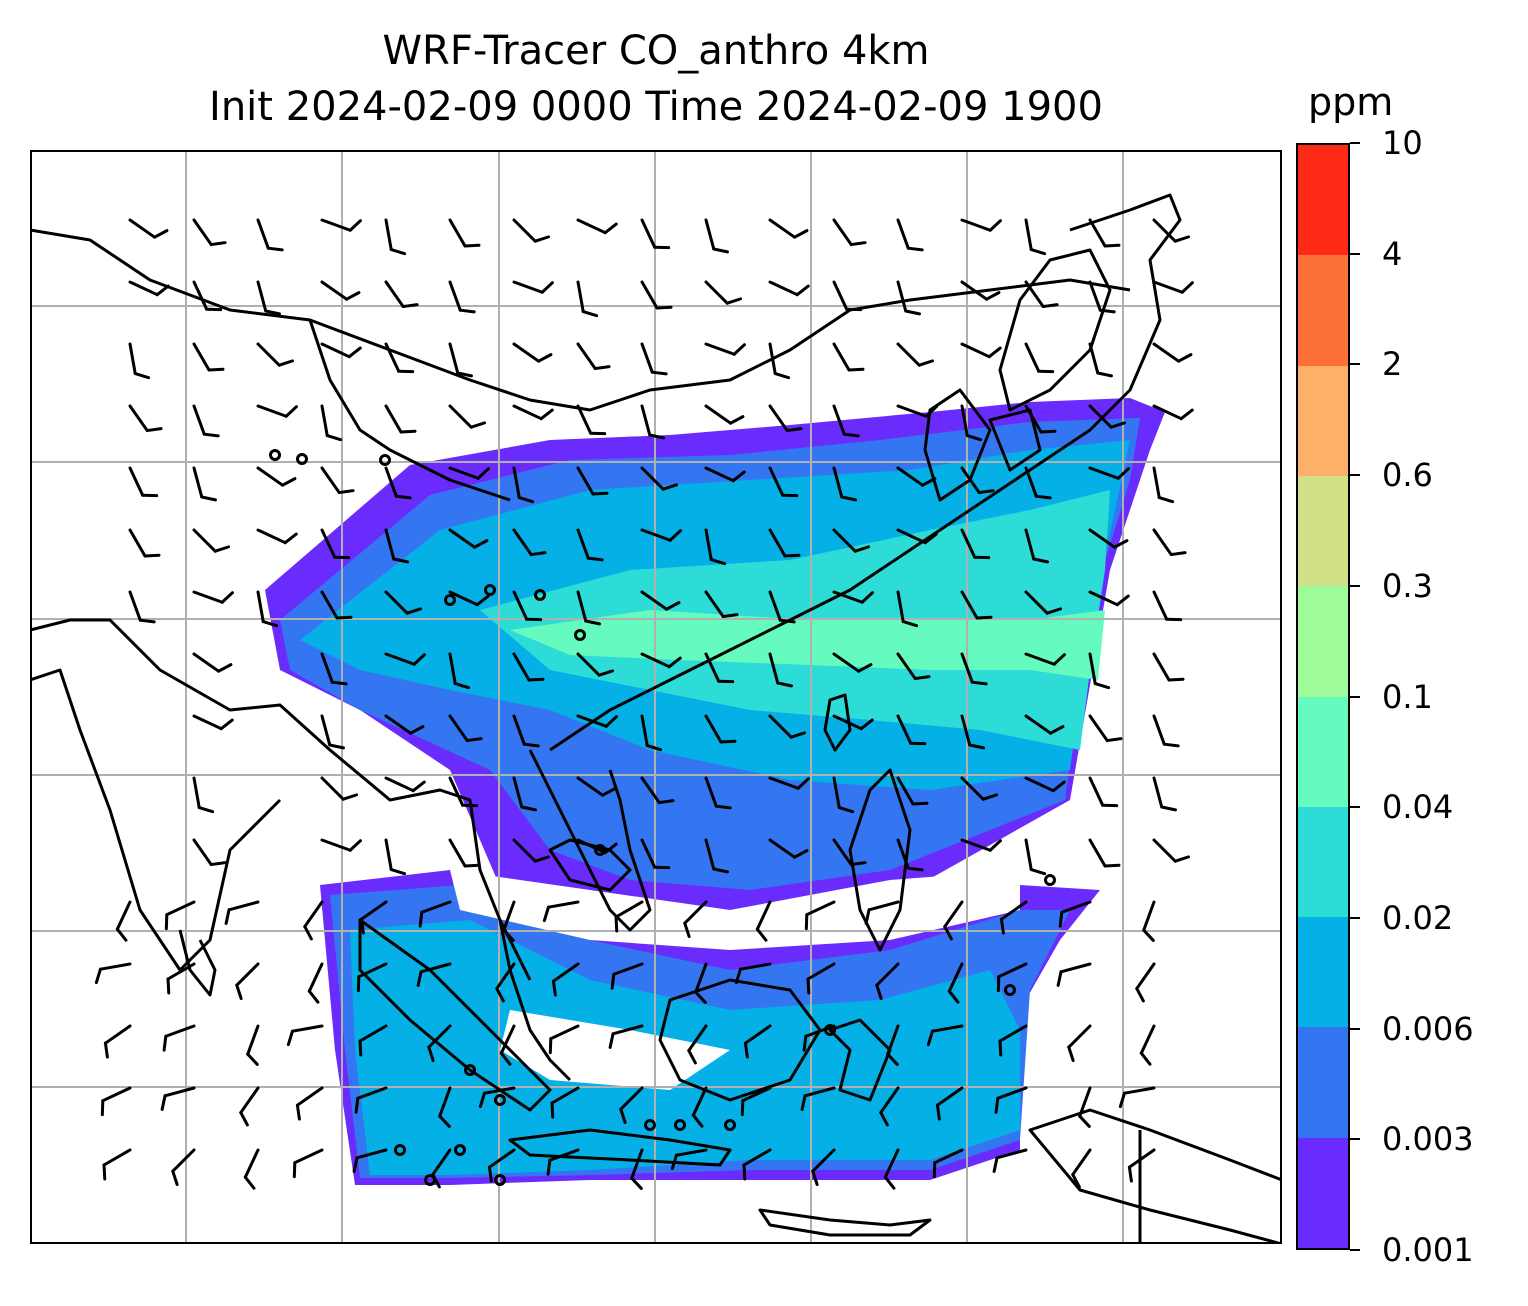 Image resolution: width=1528 pixels, height=1306 pixels. I want to click on coastline-segment, so click(740, 1040).